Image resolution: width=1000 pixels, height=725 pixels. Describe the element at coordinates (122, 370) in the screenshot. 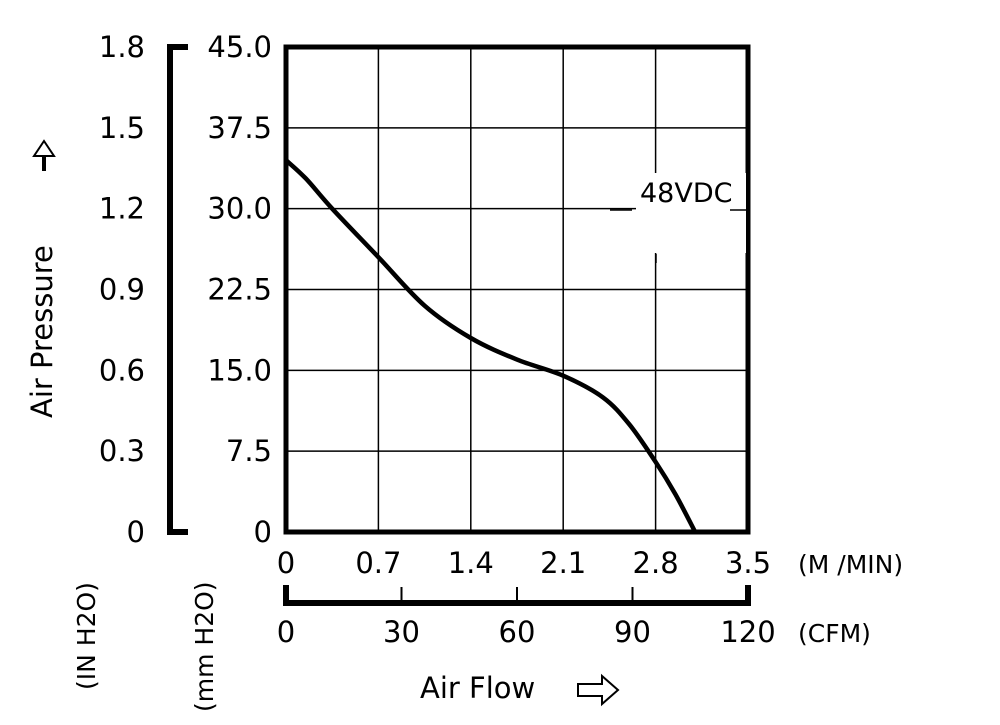

I see `y-outer-tick-label: 0.6` at that location.